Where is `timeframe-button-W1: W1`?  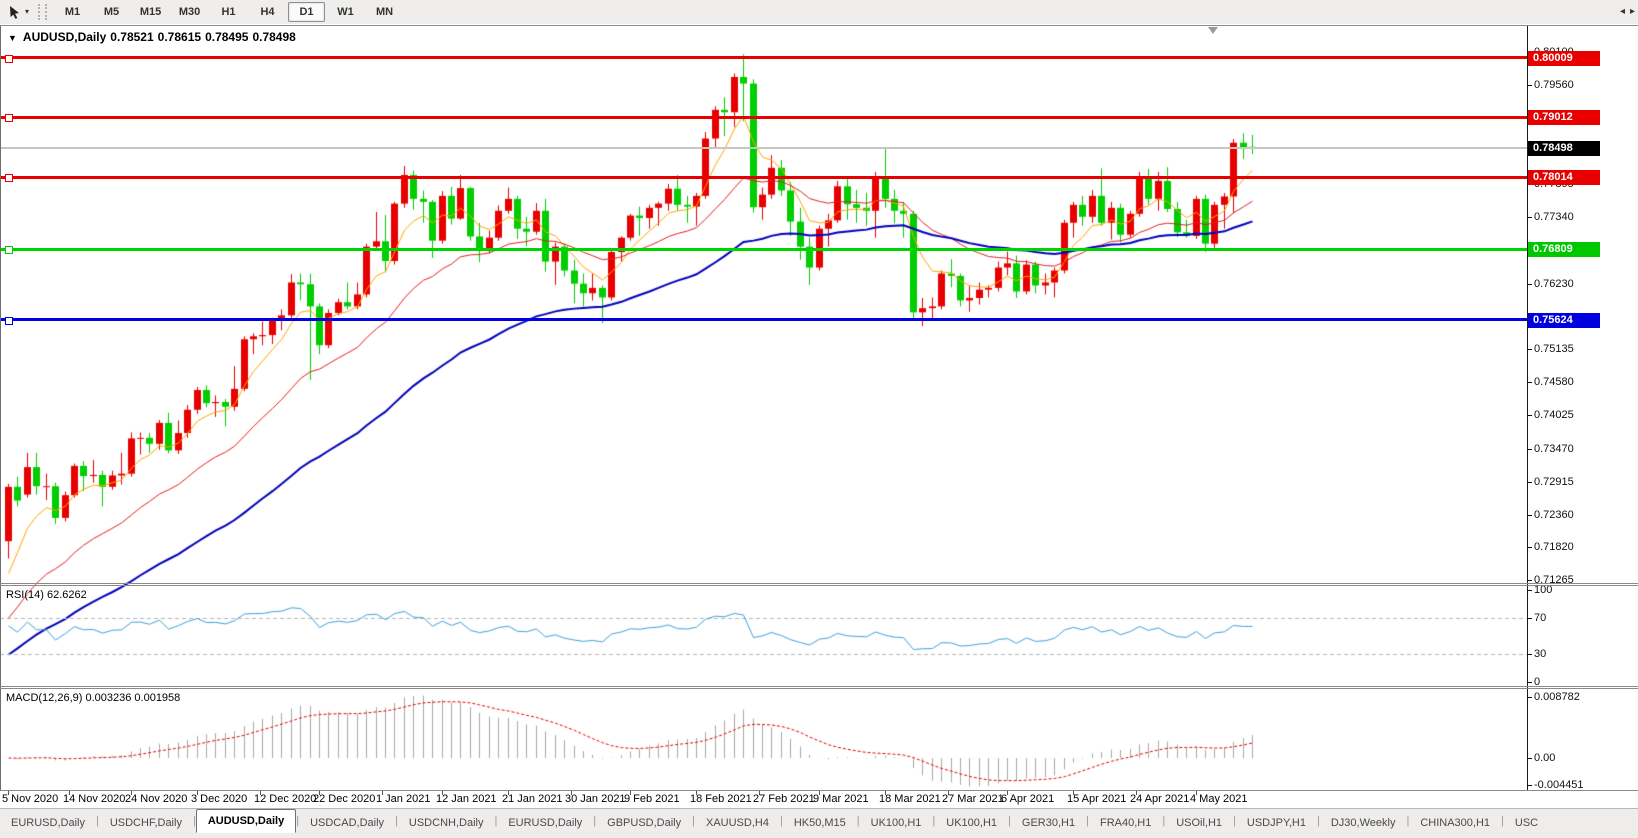
timeframe-button-W1: W1 is located at coordinates (345, 12).